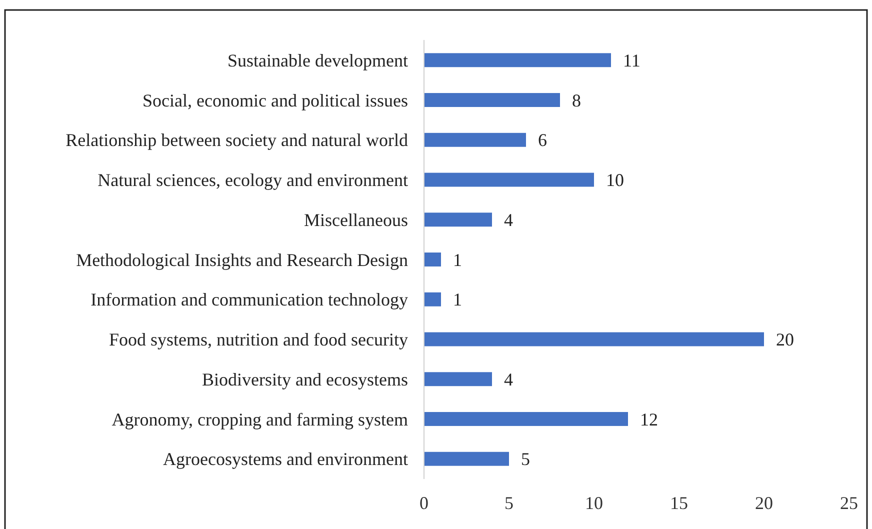 The width and height of the screenshot is (872, 529). I want to click on x-tick-label: 0, so click(424, 503).